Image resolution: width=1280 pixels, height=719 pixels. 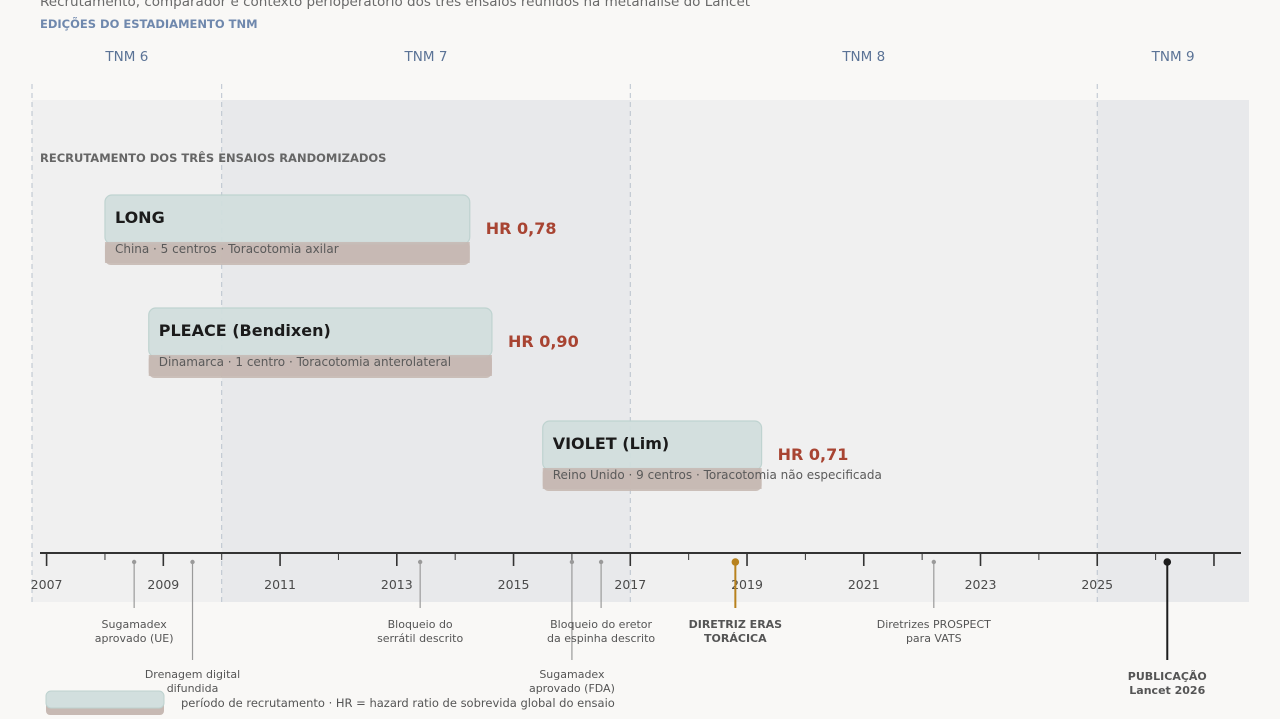 I want to click on event-label: serrátil descrito, so click(x=420, y=638).